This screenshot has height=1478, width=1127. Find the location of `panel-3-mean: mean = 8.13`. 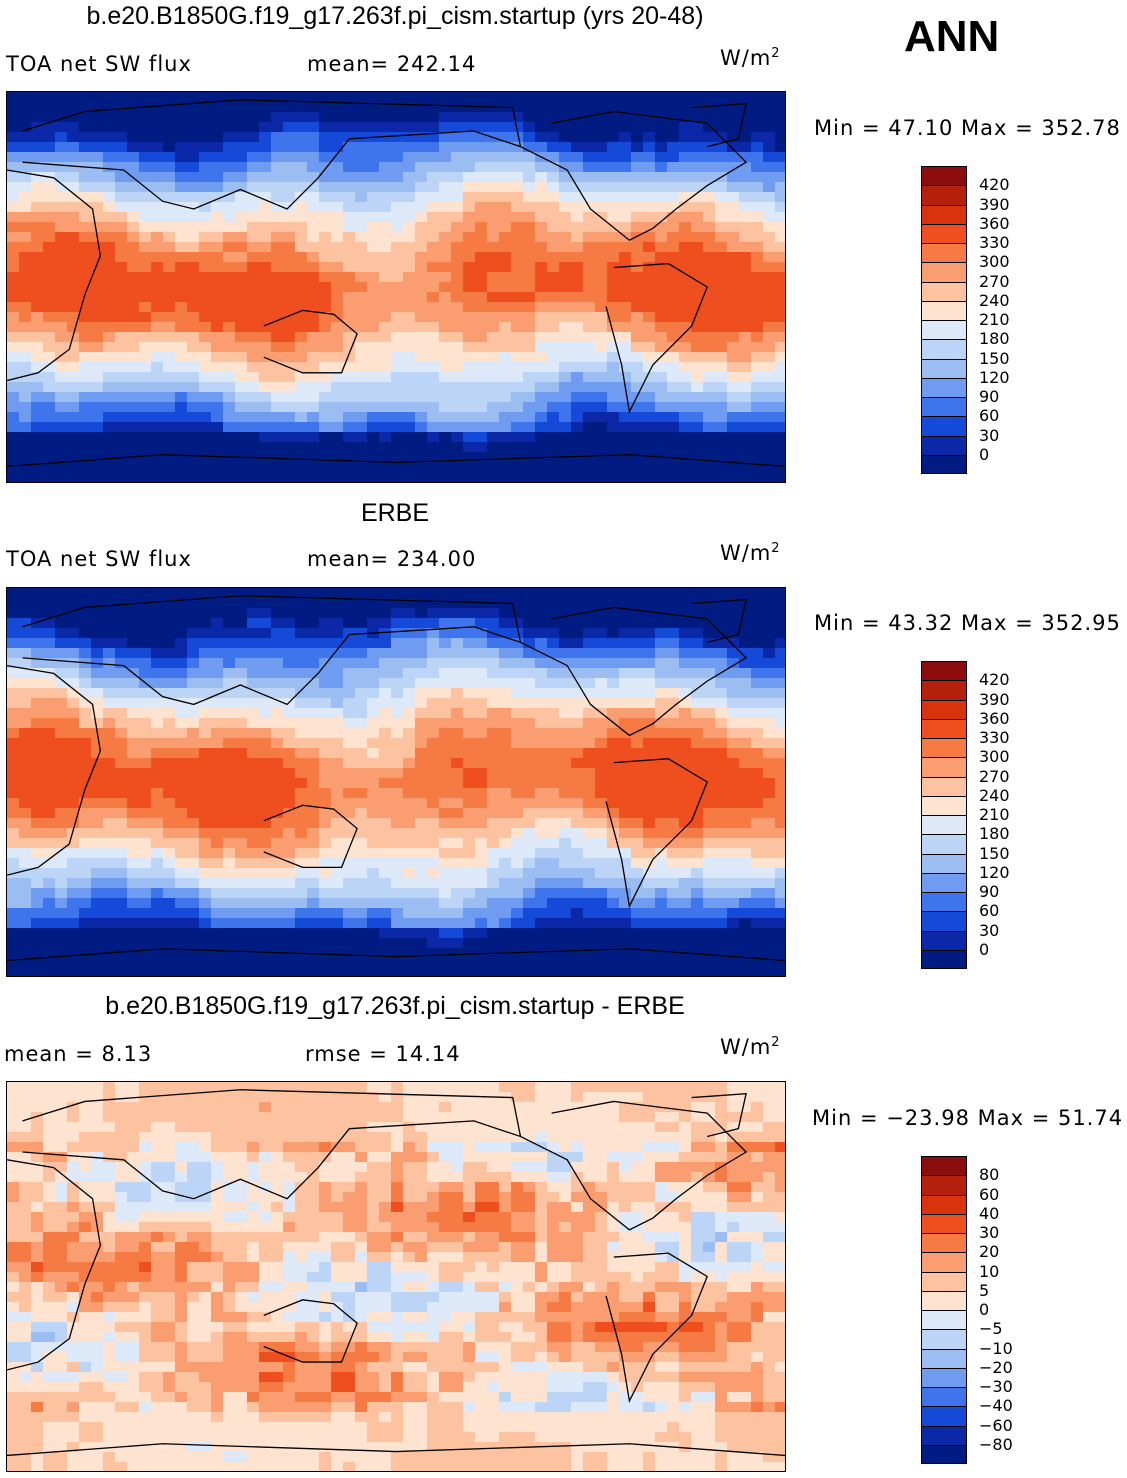

panel-3-mean: mean = 8.13 is located at coordinates (78, 1054).